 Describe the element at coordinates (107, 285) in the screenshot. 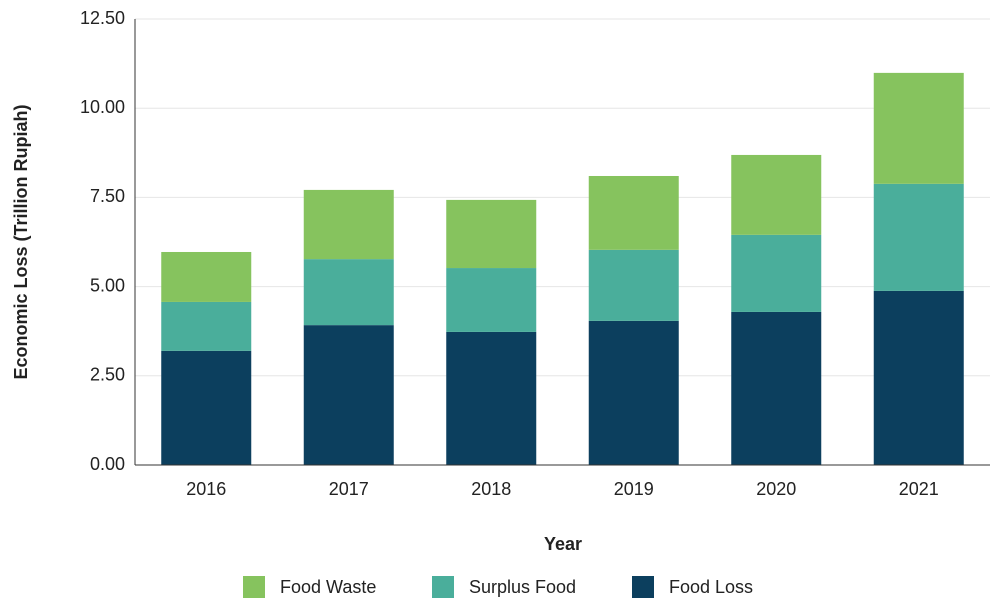

I see `y-tick-label: 5.00` at that location.